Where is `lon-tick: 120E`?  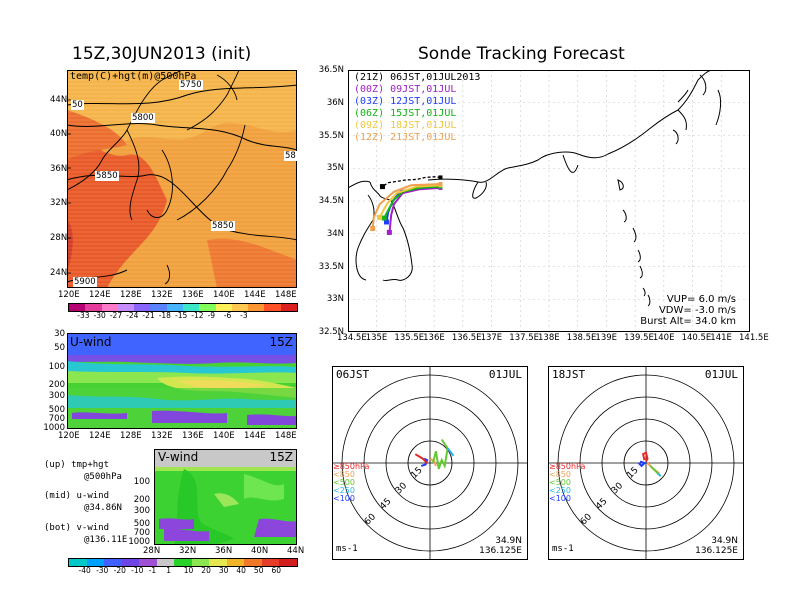
lon-tick: 120E is located at coordinates (69, 436).